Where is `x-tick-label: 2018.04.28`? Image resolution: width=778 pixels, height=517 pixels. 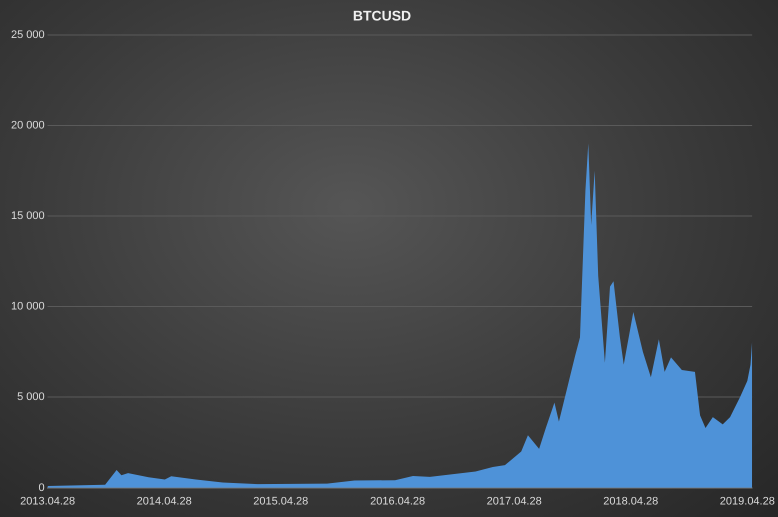 x-tick-label: 2018.04.28 is located at coordinates (630, 501).